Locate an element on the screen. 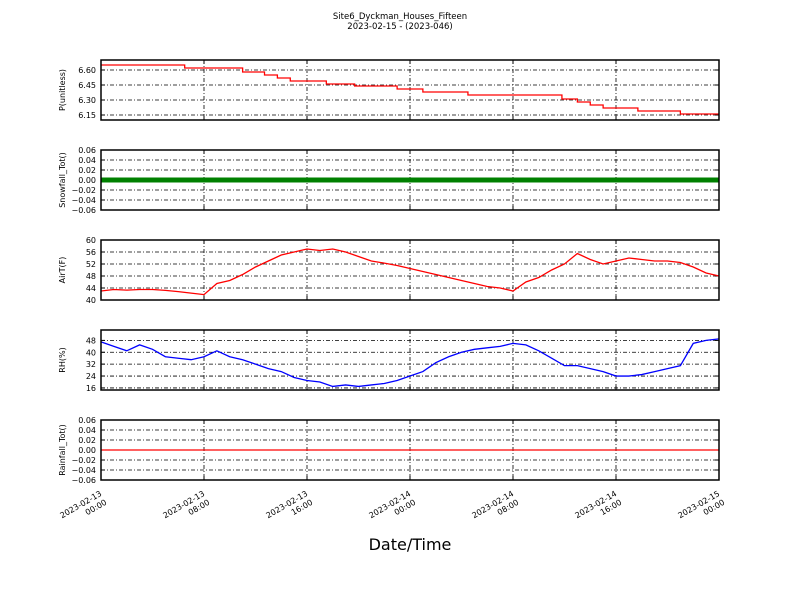 The height and width of the screenshot is (600, 800). y-tick-label: 24 is located at coordinates (91, 376).